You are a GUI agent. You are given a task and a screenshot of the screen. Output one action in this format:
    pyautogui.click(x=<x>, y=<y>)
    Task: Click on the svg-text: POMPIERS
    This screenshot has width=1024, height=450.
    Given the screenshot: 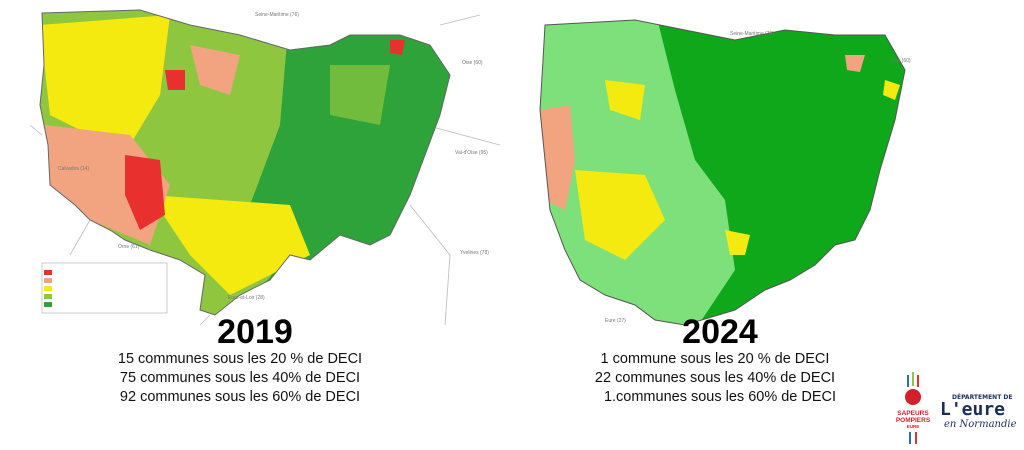 What is the action you would take?
    pyautogui.click(x=913, y=420)
    